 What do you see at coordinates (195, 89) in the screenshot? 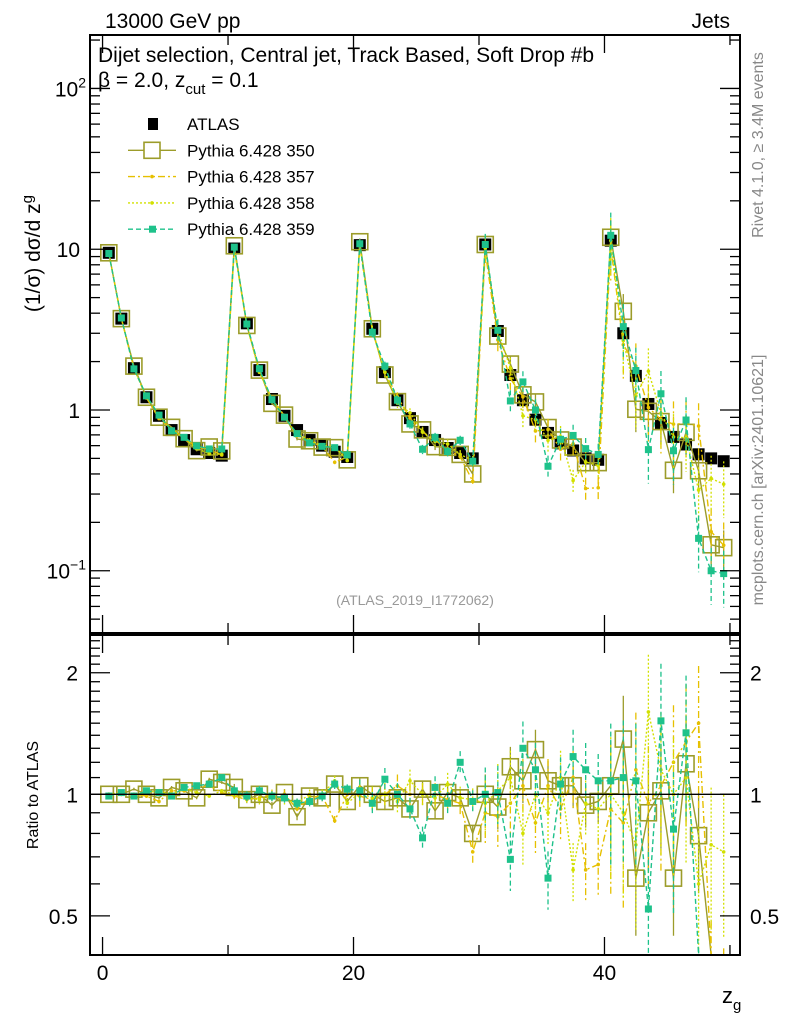
I see `title-subscript: cut` at bounding box center [195, 89].